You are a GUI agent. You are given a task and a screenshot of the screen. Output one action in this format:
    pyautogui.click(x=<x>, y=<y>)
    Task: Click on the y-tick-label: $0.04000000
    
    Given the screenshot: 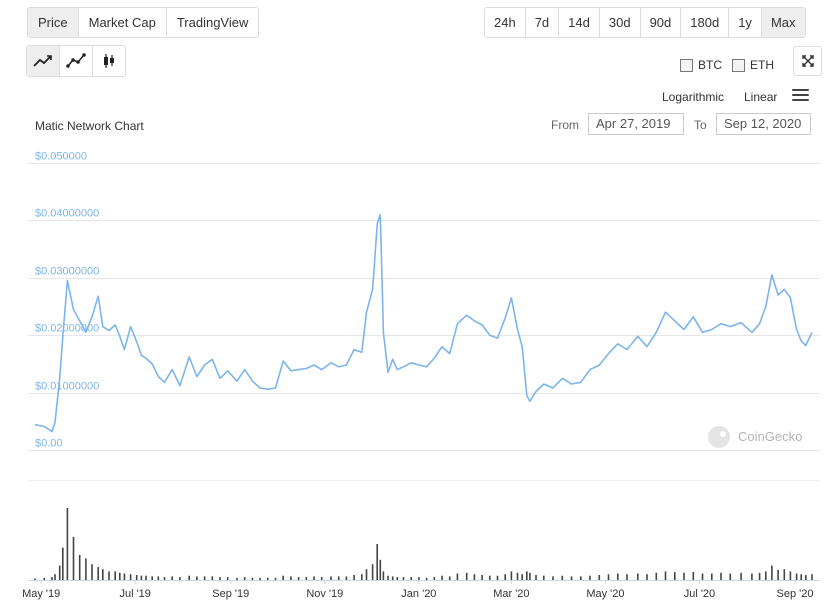 What is the action you would take?
    pyautogui.click(x=67, y=214)
    